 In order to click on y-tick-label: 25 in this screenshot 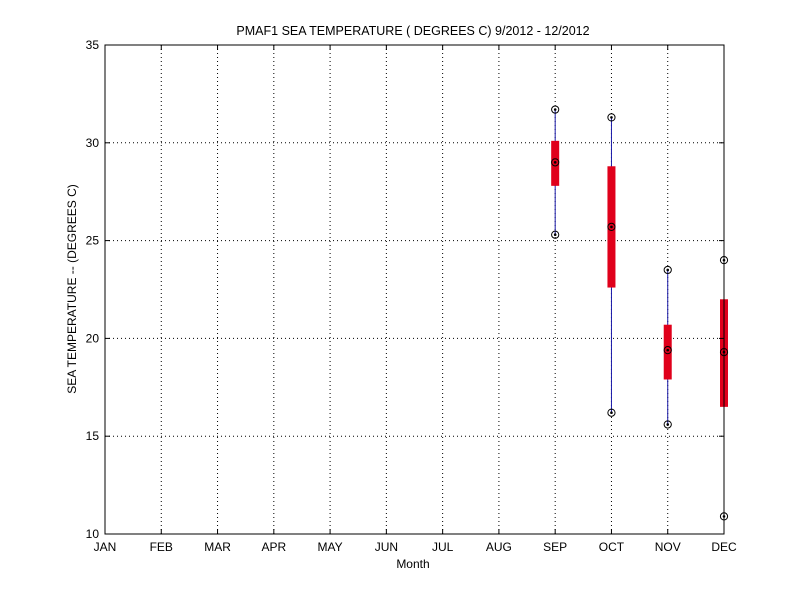, I will do `click(93, 241)`.